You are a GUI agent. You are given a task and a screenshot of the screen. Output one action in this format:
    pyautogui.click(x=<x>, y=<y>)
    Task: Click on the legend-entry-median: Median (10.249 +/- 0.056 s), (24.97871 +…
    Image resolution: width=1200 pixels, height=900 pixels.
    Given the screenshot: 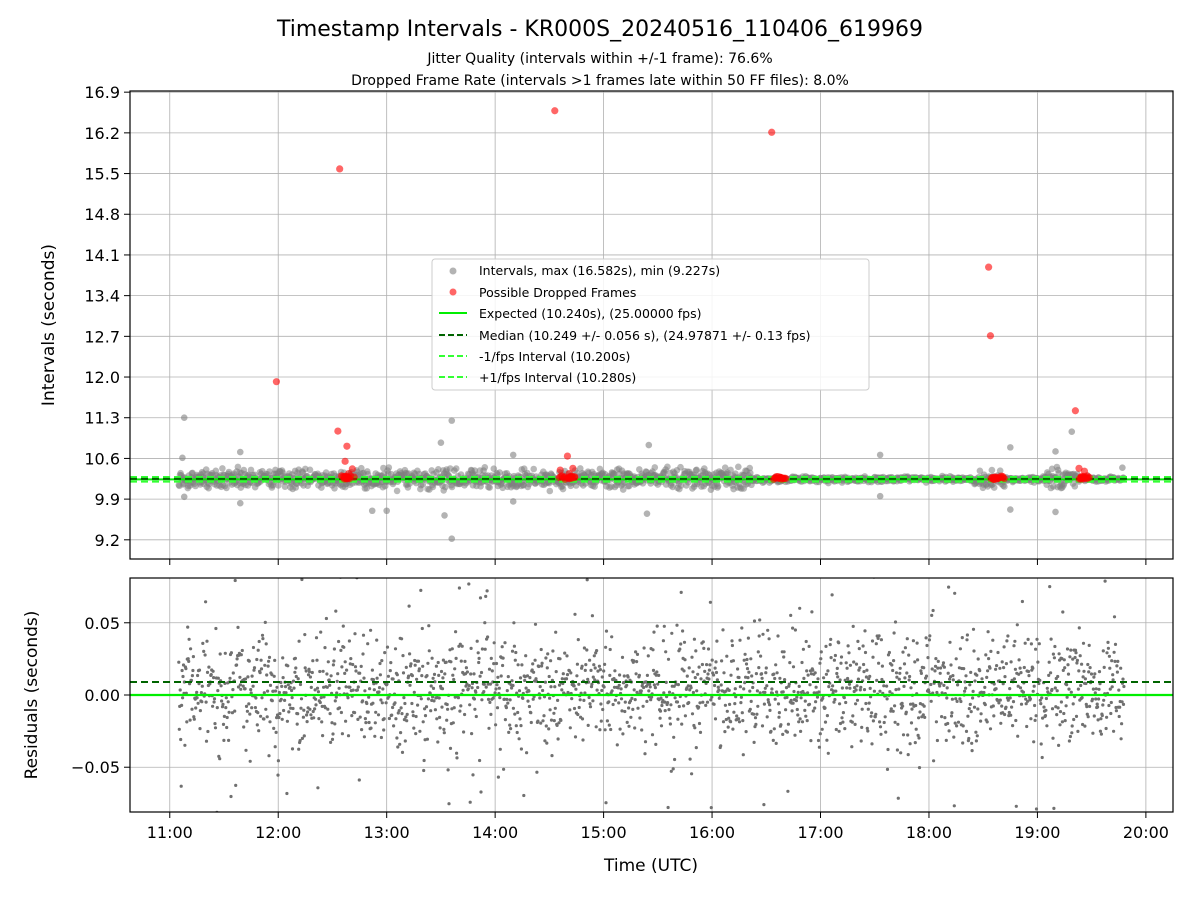 What is the action you would take?
    pyautogui.click(x=644, y=335)
    